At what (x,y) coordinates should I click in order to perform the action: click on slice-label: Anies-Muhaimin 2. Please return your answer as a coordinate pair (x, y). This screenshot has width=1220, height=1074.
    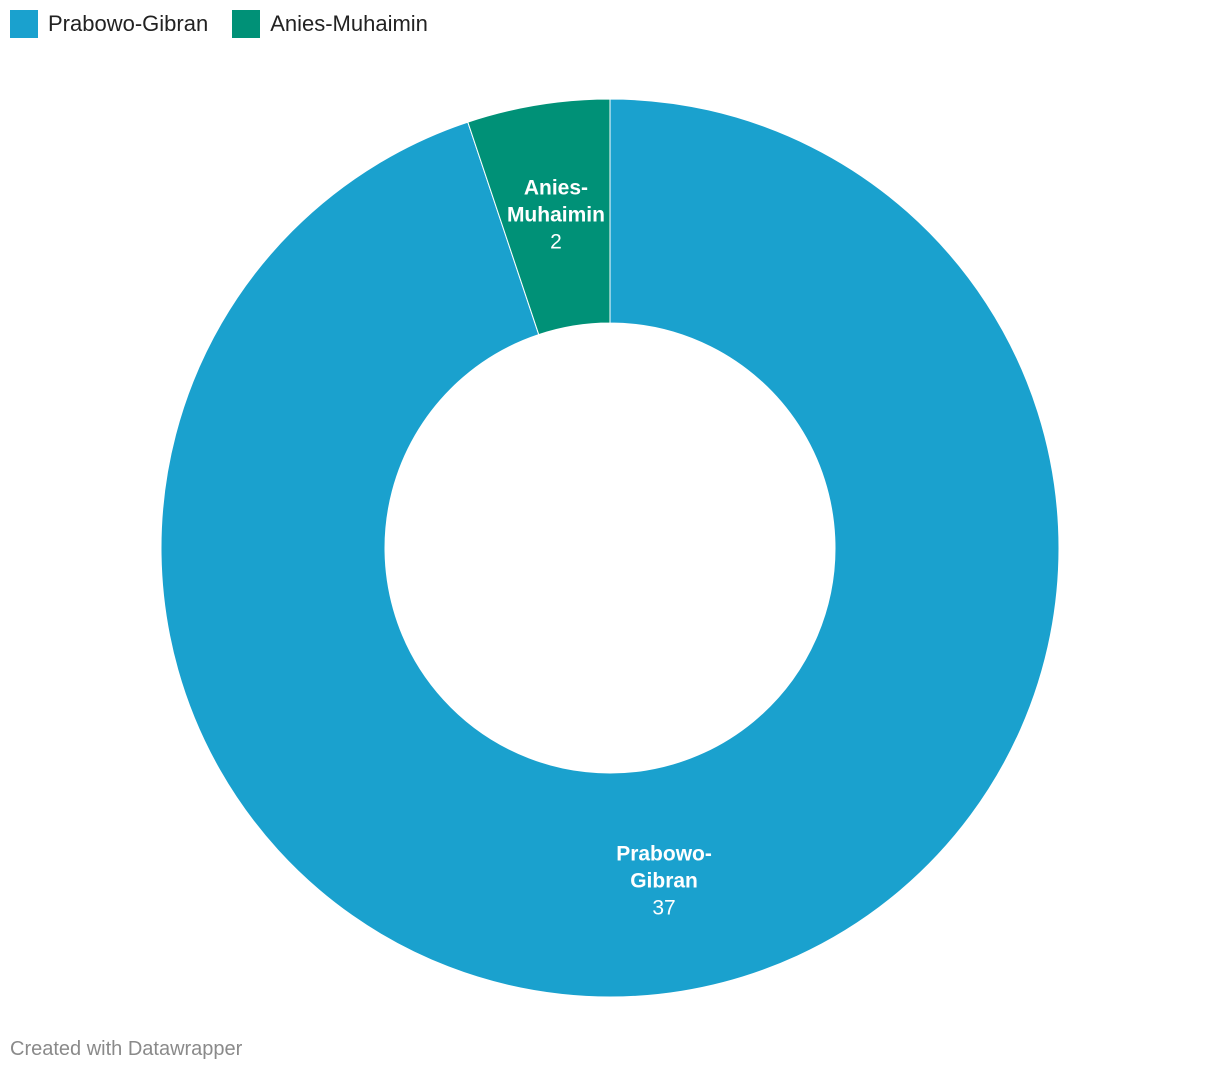
    Looking at the image, I should click on (556, 215).